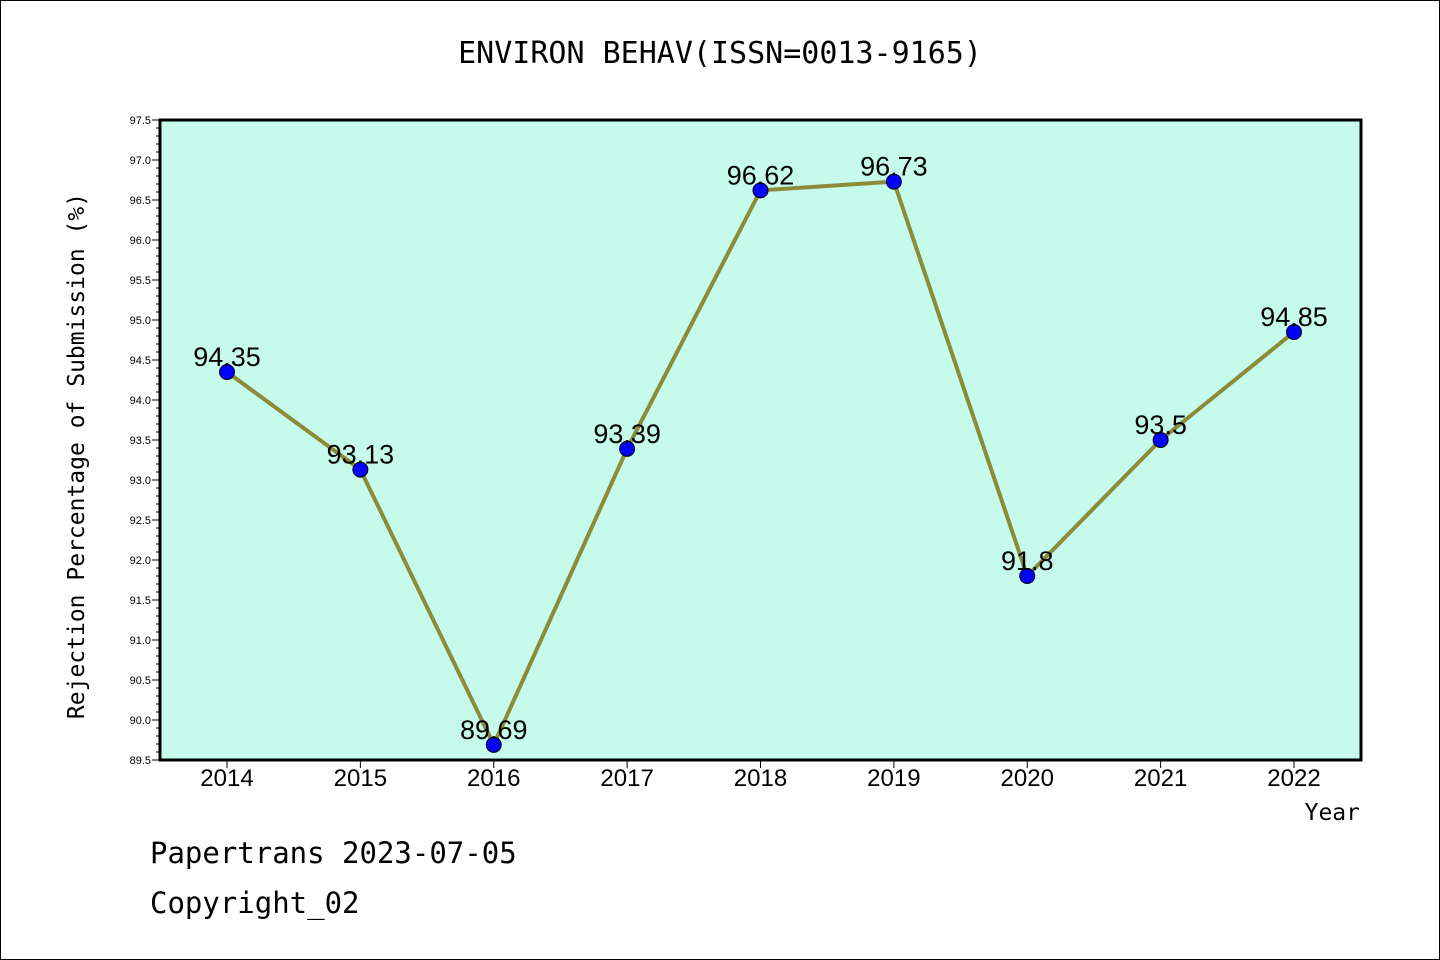 Image resolution: width=1440 pixels, height=960 pixels. Describe the element at coordinates (140, 521) in the screenshot. I see `y-tick-label: 92.5` at that location.